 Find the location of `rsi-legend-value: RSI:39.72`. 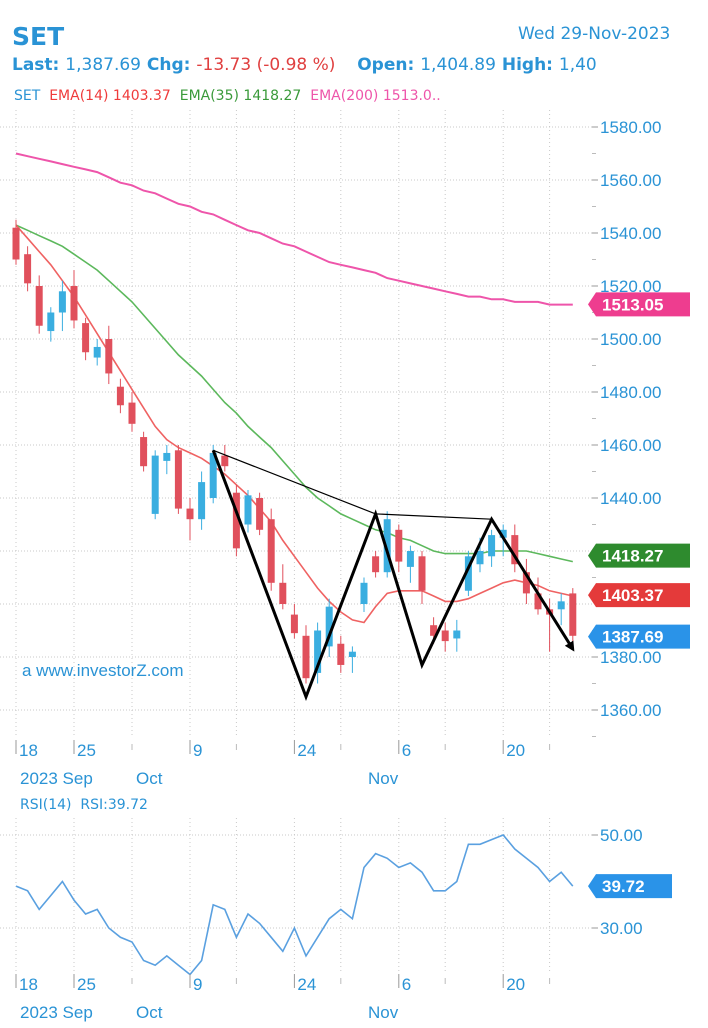

rsi-legend-value: RSI:39.72 is located at coordinates (114, 805).